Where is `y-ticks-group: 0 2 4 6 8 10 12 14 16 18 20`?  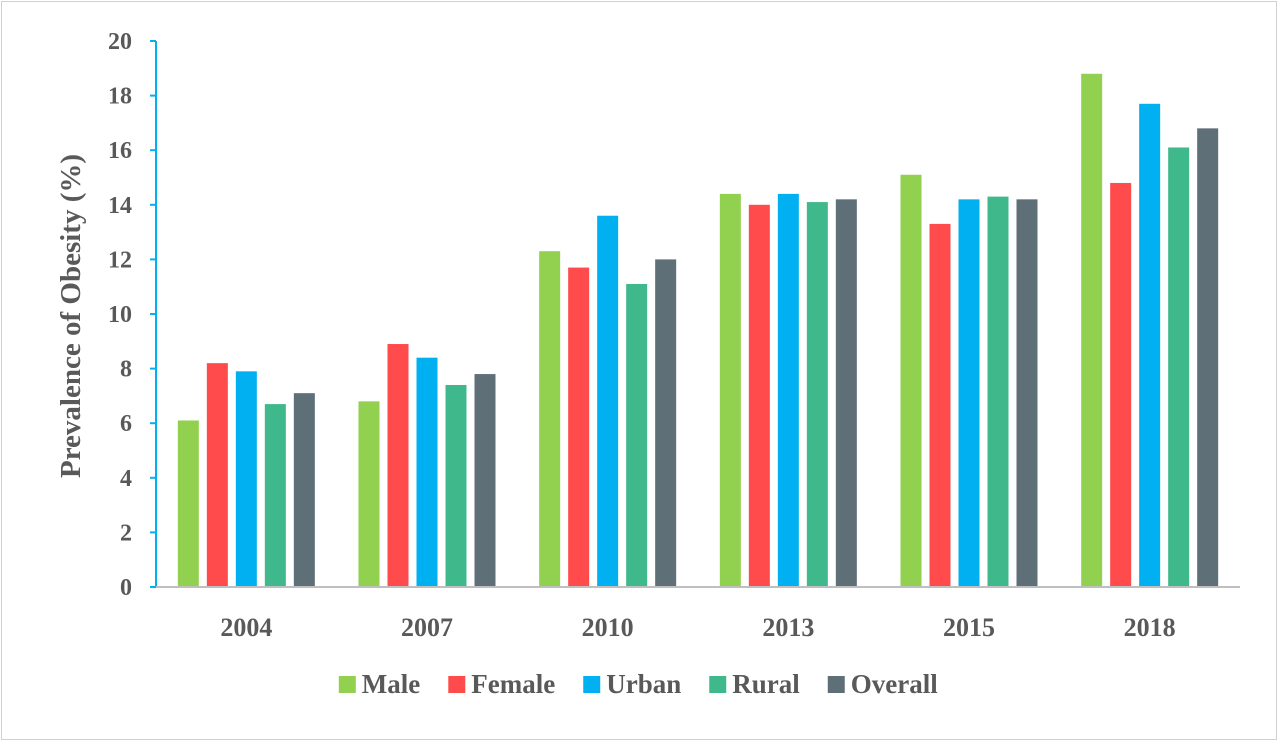
y-ticks-group: 0 2 4 6 8 10 12 14 16 18 20 is located at coordinates (132, 315).